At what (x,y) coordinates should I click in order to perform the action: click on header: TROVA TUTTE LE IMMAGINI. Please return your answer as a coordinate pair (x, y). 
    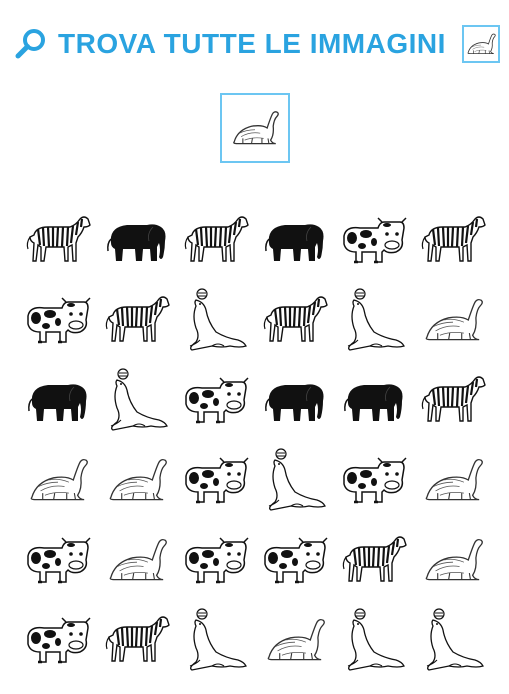
    Looking at the image, I should click on (230, 44).